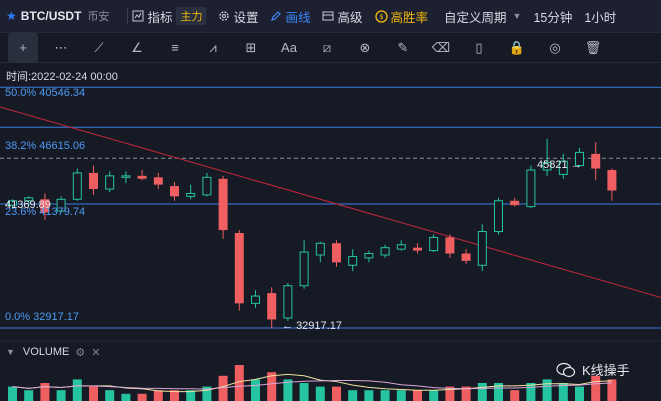 This screenshot has height=401, width=661. What do you see at coordinates (251, 47) in the screenshot?
I see `add-box-icon: ⊞` at bounding box center [251, 47].